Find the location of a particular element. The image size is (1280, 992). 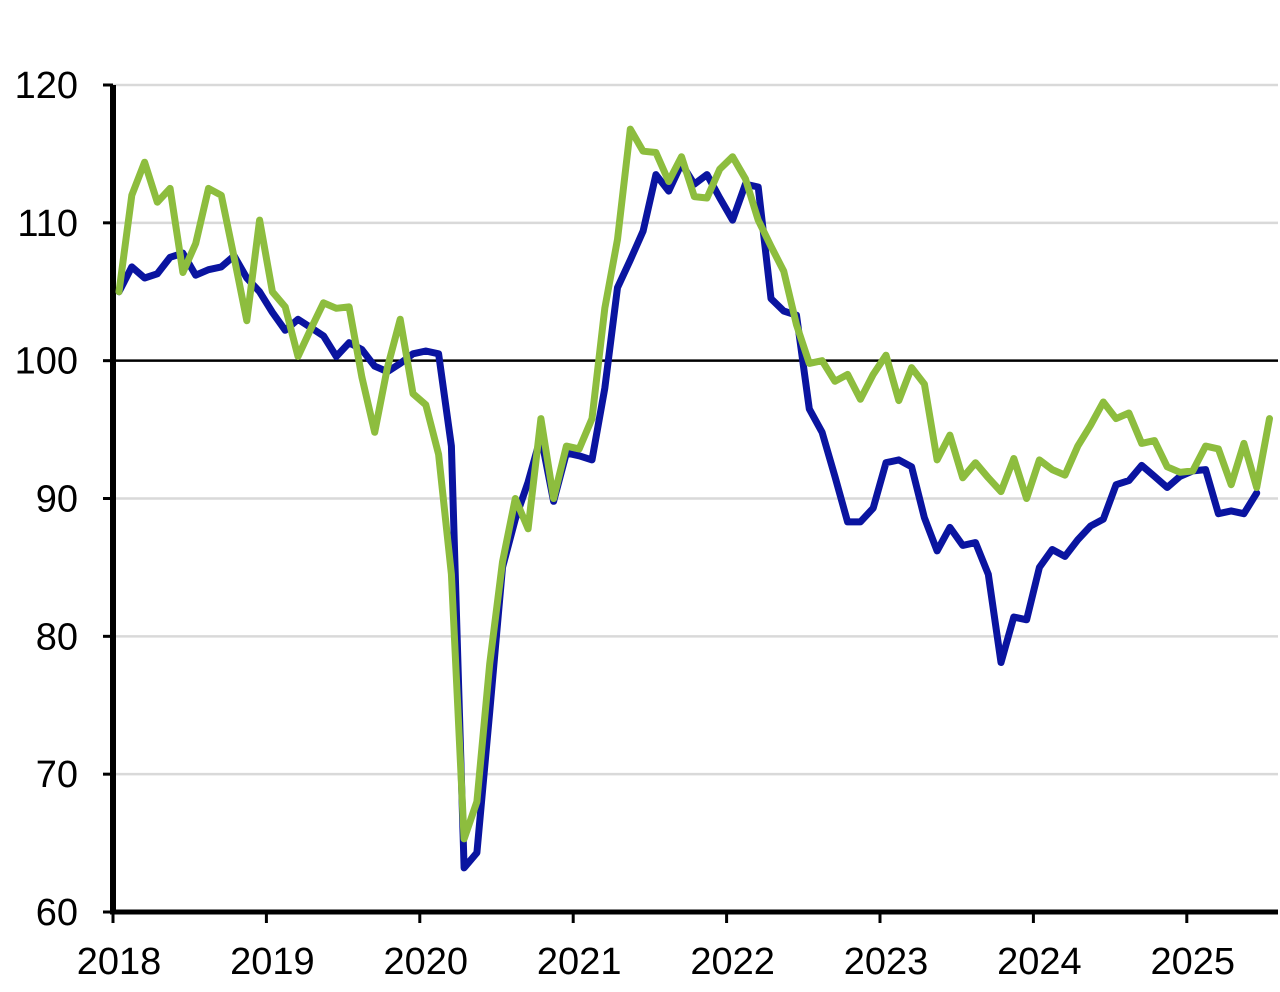

y-tick-label: 90 is located at coordinates (57, 500).